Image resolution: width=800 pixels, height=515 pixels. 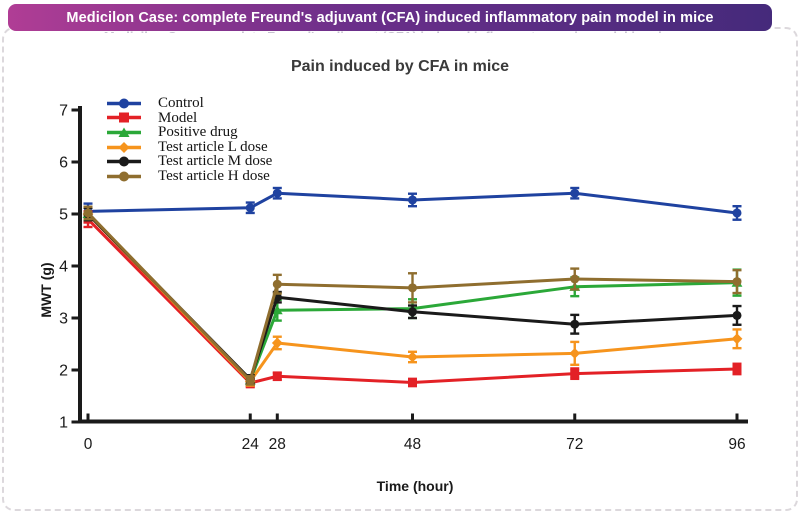 I want to click on legend-item-test-article-h-dose: Test article H dose, so click(x=189, y=176).